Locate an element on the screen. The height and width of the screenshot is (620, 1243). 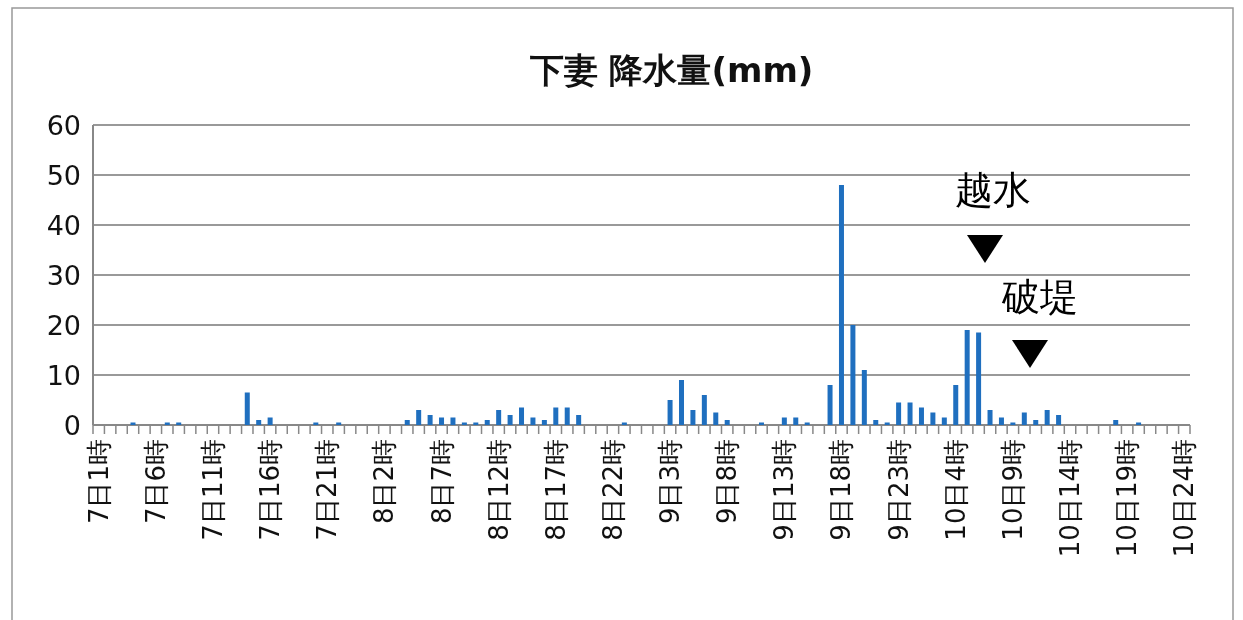
y-tick-label: 30 is located at coordinates (63, 275).